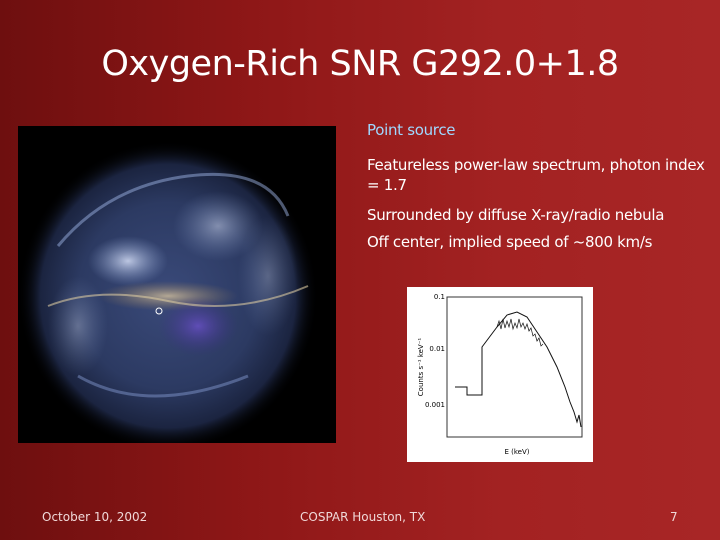 This screenshot has width=720, height=540. I want to click on footer-date: October 10, 2002, so click(95, 517).